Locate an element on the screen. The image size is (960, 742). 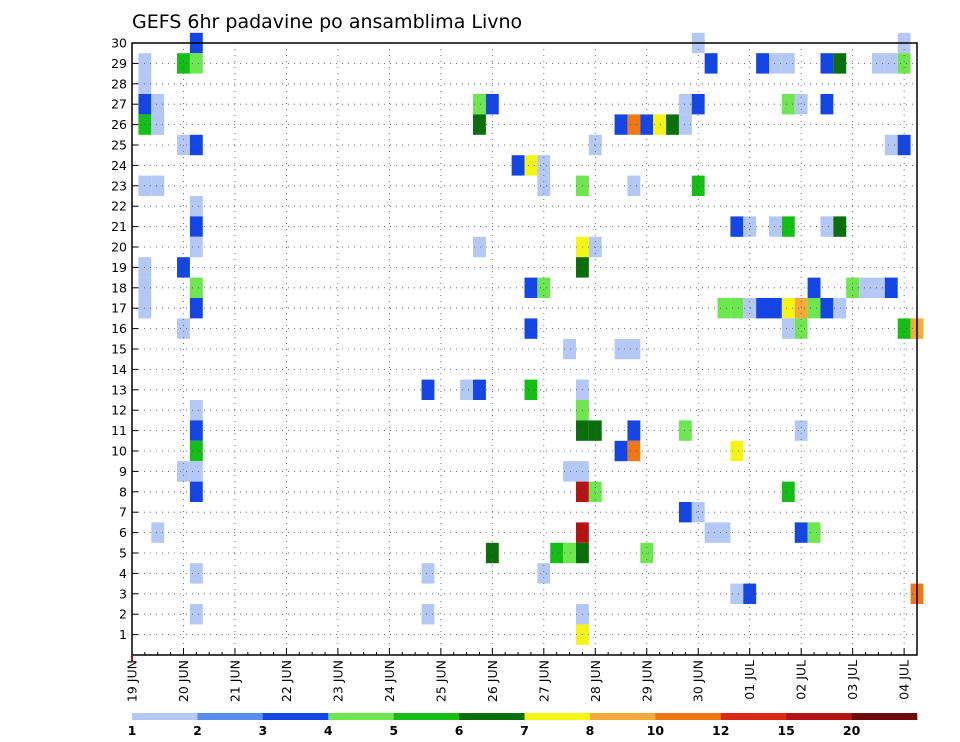
precip-cell-m26-s38 is located at coordinates (621, 124).